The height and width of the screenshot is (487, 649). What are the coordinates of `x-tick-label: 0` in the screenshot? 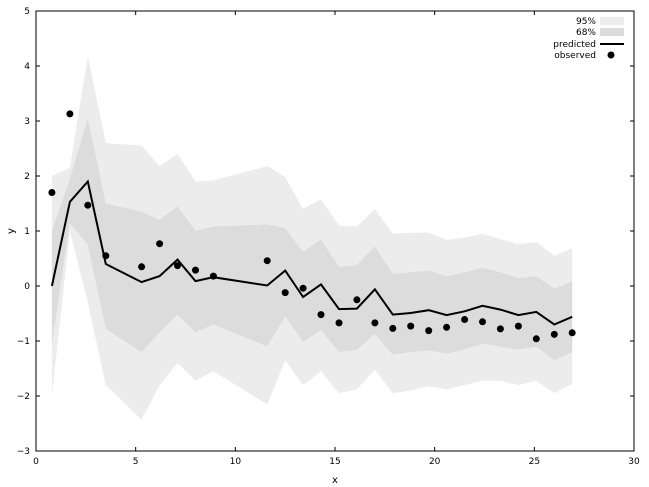 It's located at (36, 462).